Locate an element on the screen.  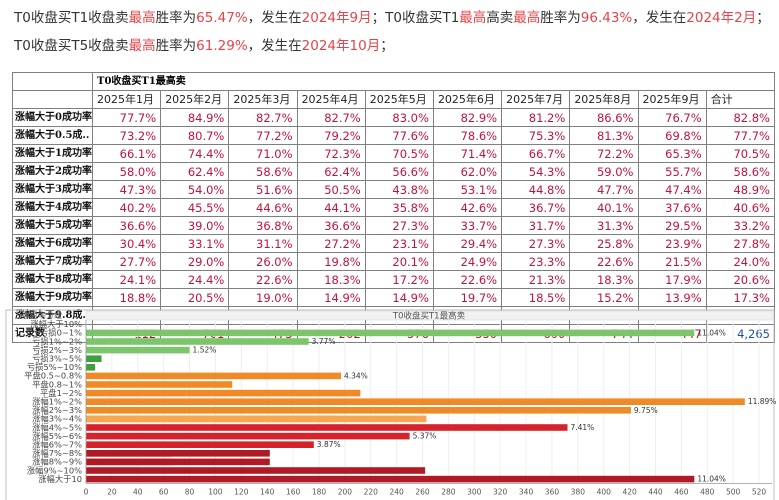
x-tick-label: 420 is located at coordinates (629, 491).